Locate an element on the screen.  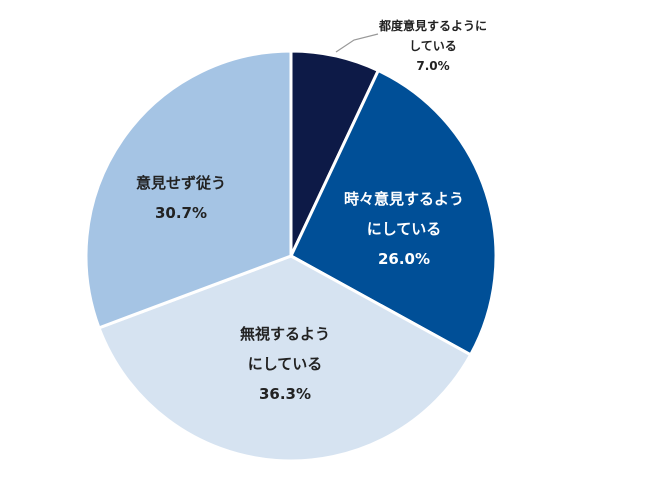
slice-value-label-0: 7.0% is located at coordinates (432, 66).